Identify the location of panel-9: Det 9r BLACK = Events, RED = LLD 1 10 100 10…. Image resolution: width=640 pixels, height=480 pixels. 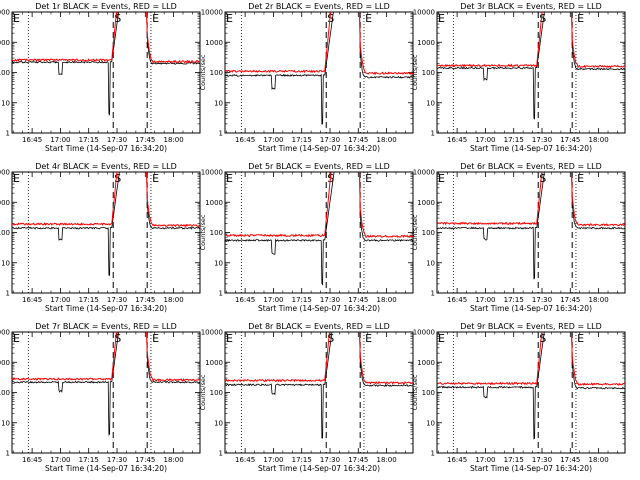
(518, 397).